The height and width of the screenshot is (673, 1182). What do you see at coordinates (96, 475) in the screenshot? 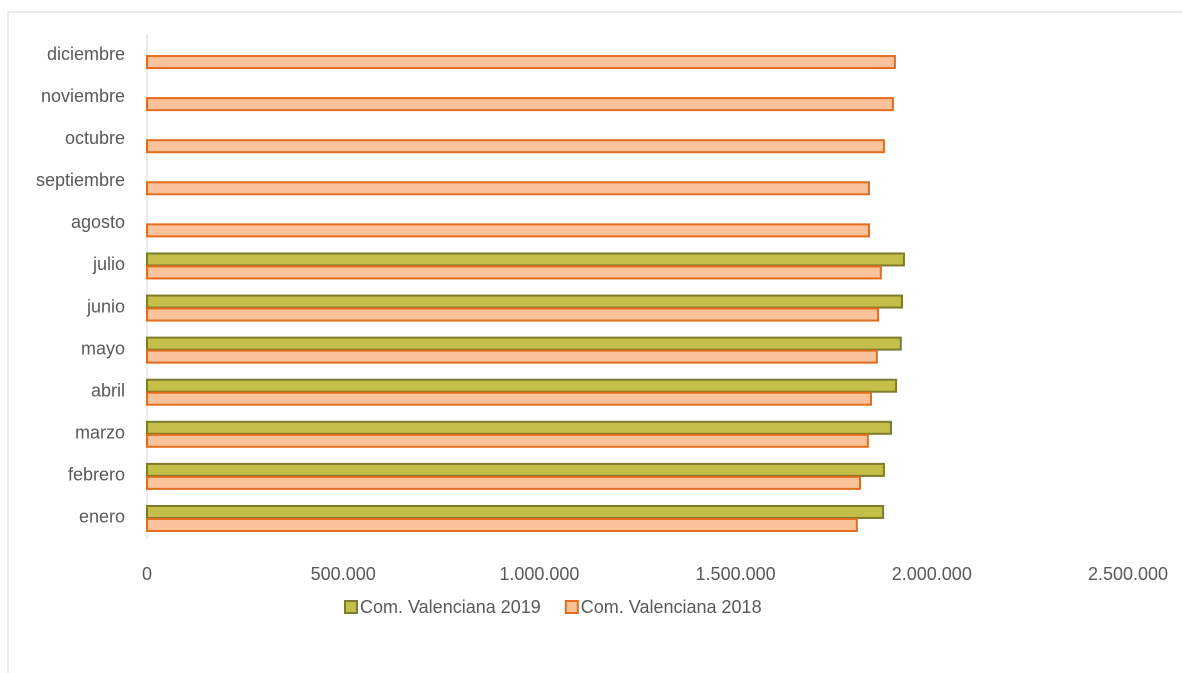
I see `y-tick-label: febrero` at bounding box center [96, 475].